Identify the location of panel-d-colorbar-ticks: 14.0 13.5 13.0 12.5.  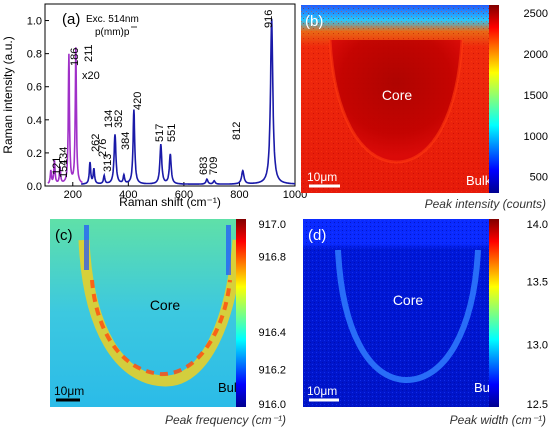
(537, 315).